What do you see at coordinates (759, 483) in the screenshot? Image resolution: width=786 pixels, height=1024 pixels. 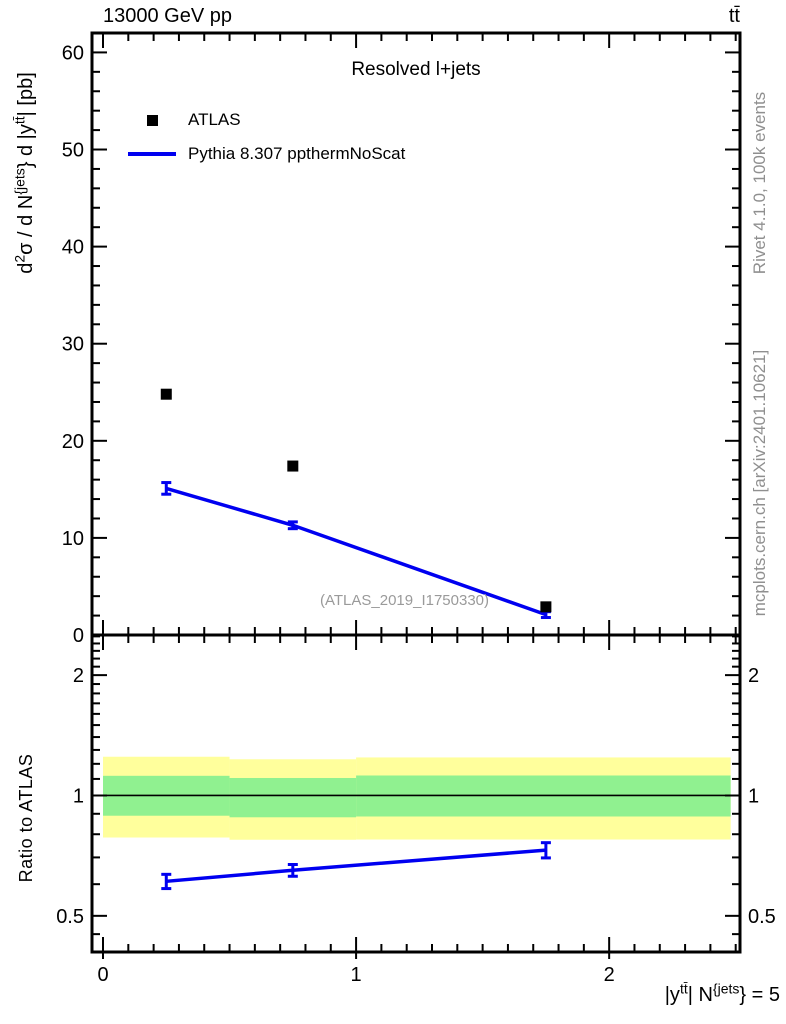 I see `mcplots-credit-note: mcplots.cern.ch [arXiv:2401.10621]` at bounding box center [759, 483].